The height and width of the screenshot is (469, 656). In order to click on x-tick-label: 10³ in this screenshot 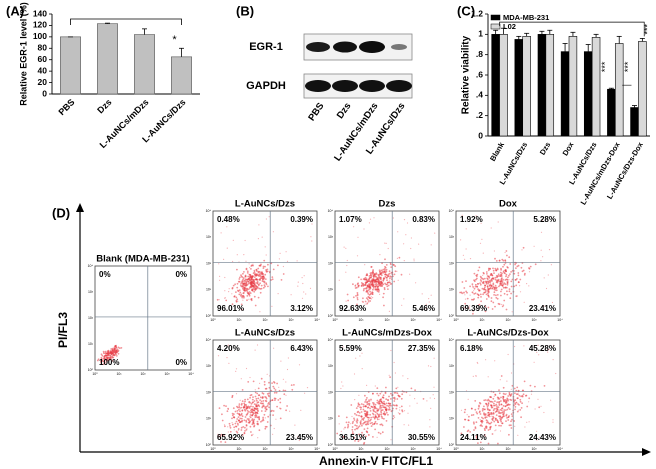, I will do `click(534, 320)`.